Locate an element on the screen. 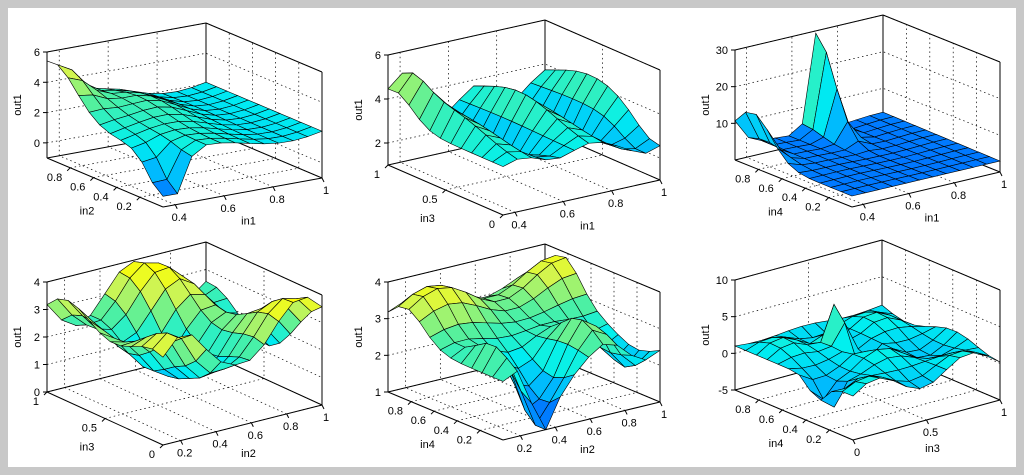 The width and height of the screenshot is (1024, 475). x-axis-label: in1 is located at coordinates (248, 222).